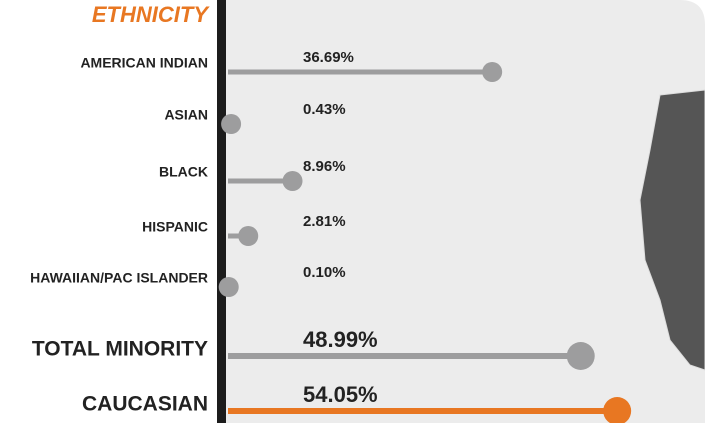 The height and width of the screenshot is (423, 705). I want to click on value-label: 2.81%, so click(324, 221).